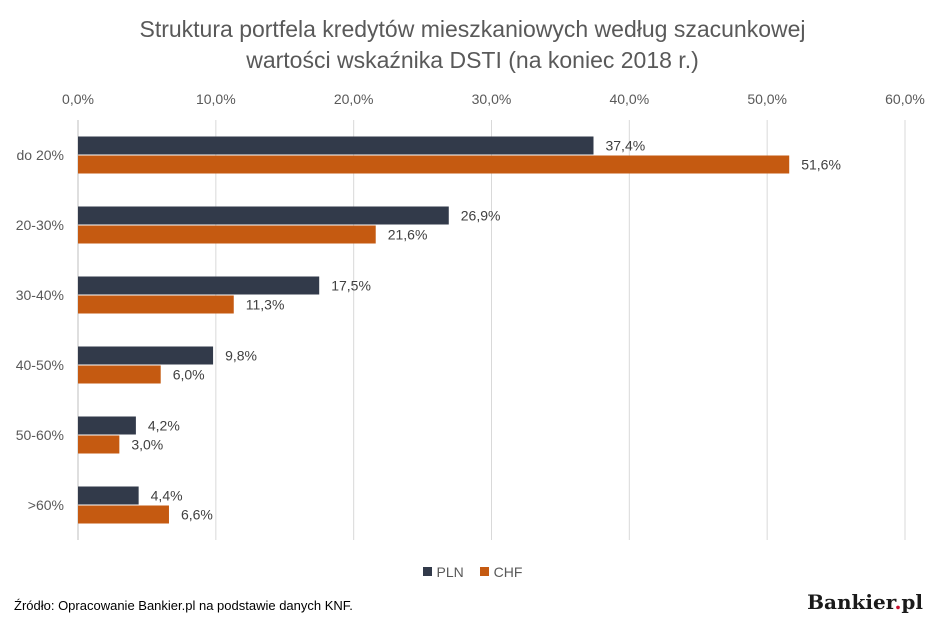  What do you see at coordinates (354, 99) in the screenshot?
I see `x-tick-label: 20,0%` at bounding box center [354, 99].